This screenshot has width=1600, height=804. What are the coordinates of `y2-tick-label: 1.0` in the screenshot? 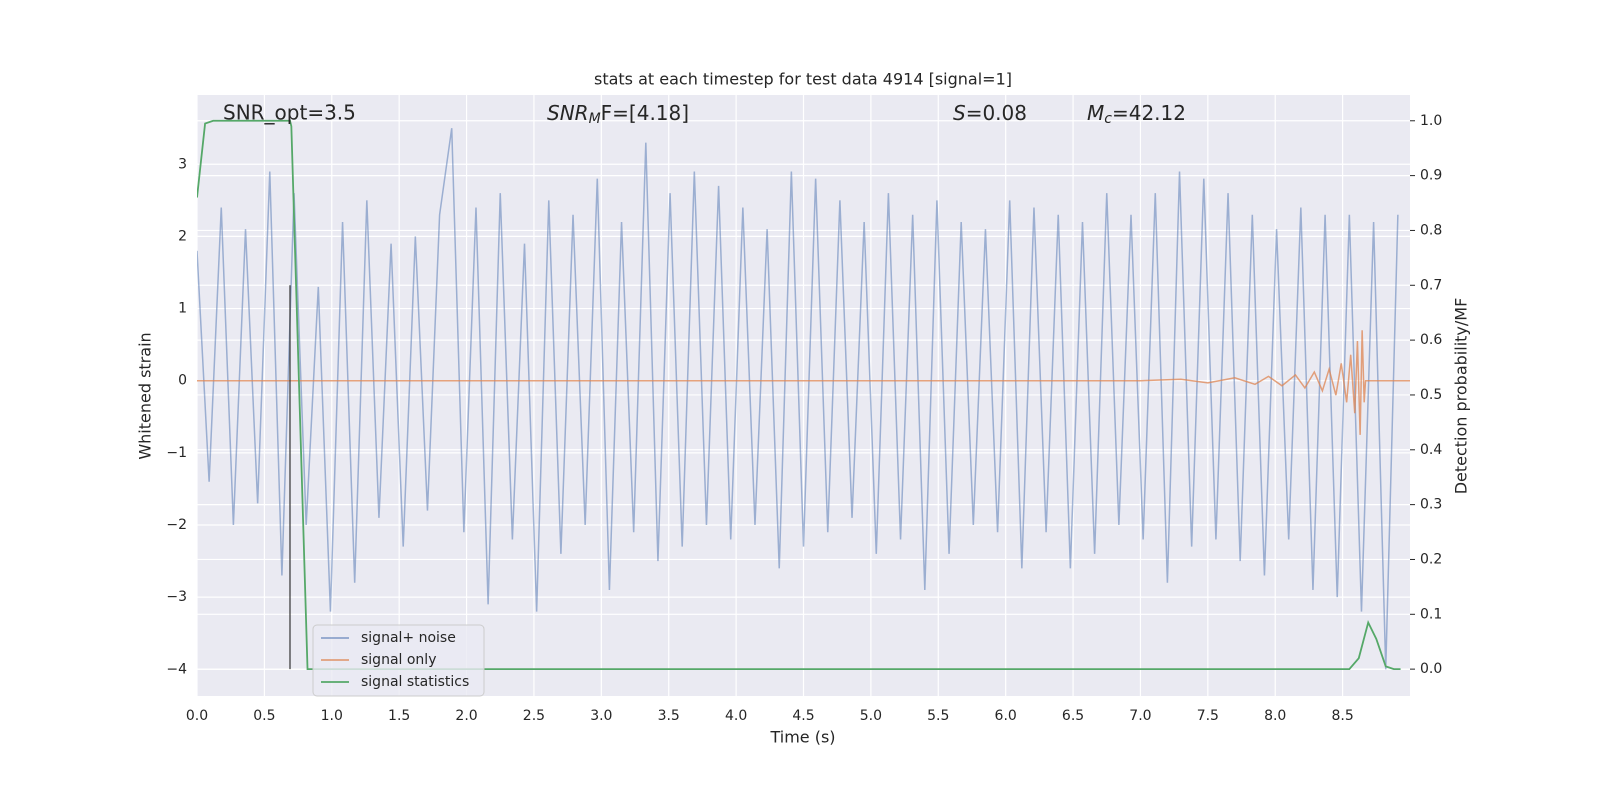 It's located at (1431, 121).